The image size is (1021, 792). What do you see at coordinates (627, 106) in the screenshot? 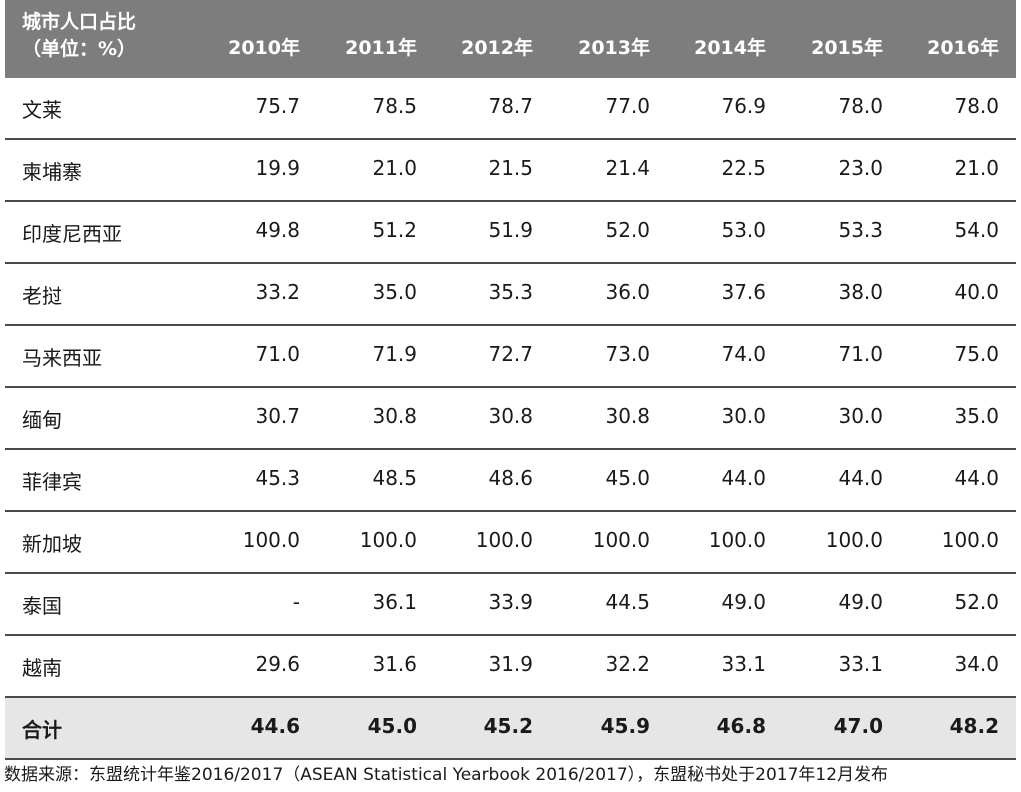
I see `table-cell: 77.0` at bounding box center [627, 106].